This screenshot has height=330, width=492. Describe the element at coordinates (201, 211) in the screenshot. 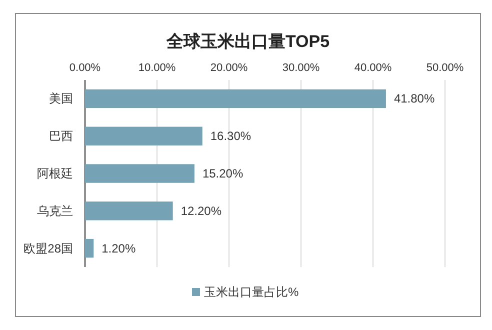

I see `text: 12.20%` at that location.